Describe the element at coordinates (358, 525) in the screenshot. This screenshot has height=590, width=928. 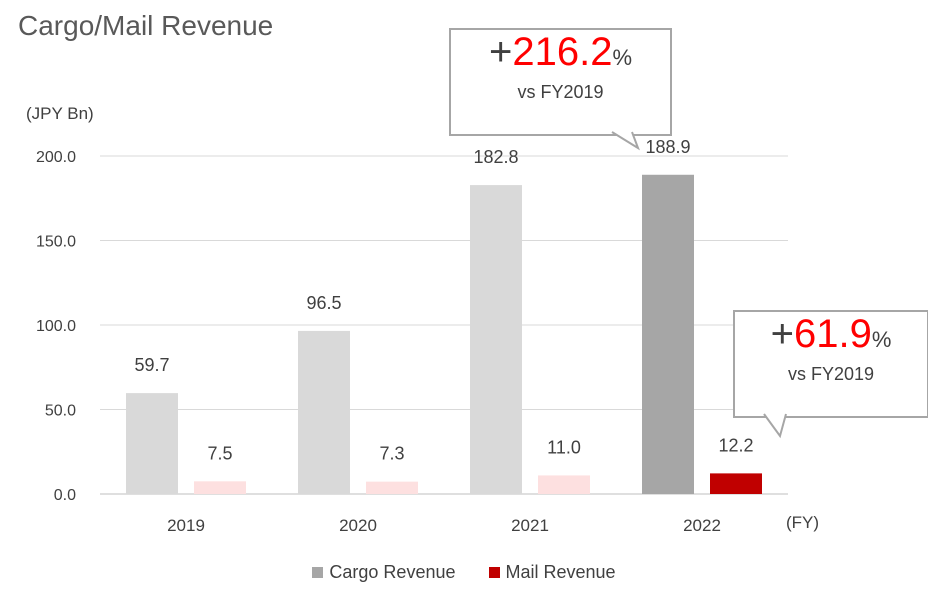
I see `x-tick-label-2020: 2020` at that location.